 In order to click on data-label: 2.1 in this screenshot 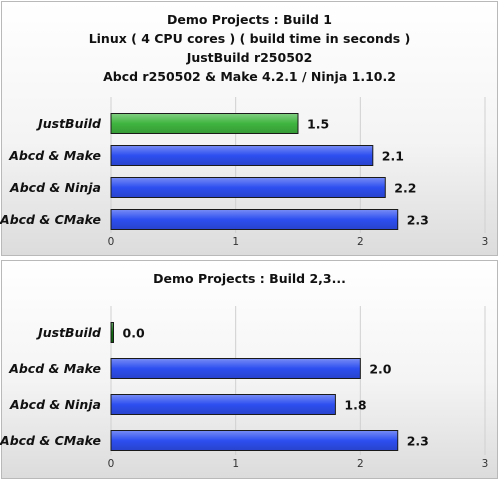, I will do `click(393, 156)`.